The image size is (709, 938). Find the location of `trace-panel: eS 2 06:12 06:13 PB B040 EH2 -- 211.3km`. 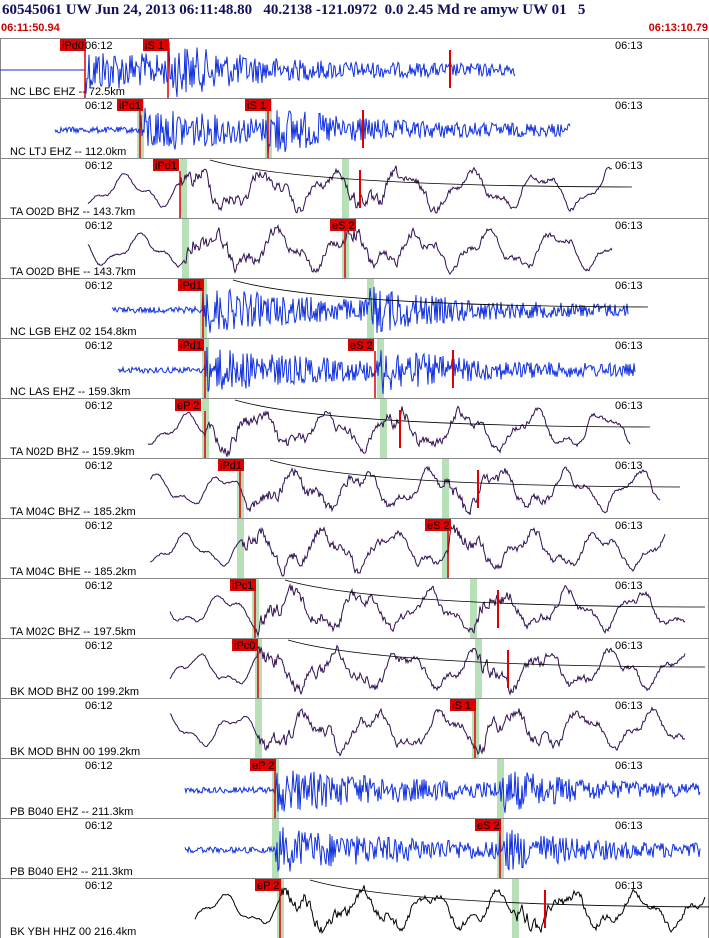

trace-panel: eS 2 06:12 06:13 PB B040 EH2 -- 211.3km is located at coordinates (354, 848).